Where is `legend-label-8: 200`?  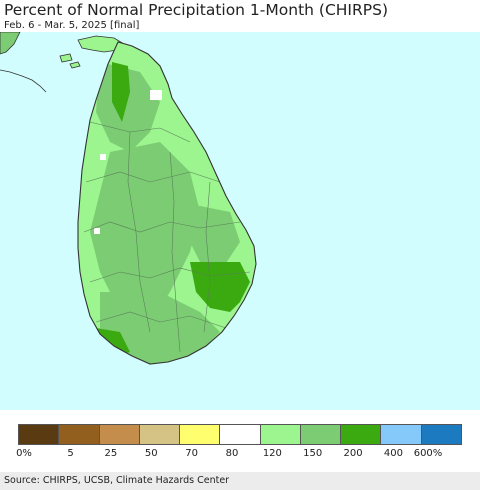 legend-label-8: 200 is located at coordinates (353, 453).